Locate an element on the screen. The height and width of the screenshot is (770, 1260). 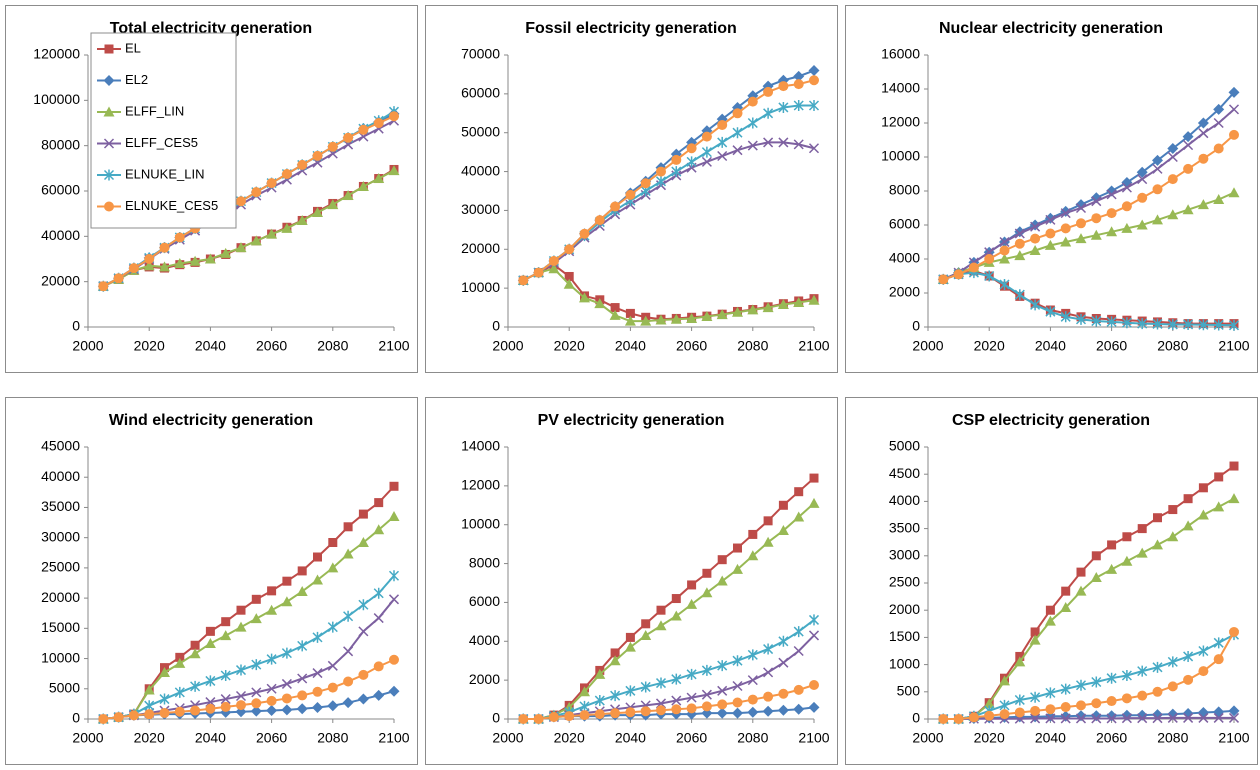
x-tick-label: 2020 is located at coordinates (989, 738).